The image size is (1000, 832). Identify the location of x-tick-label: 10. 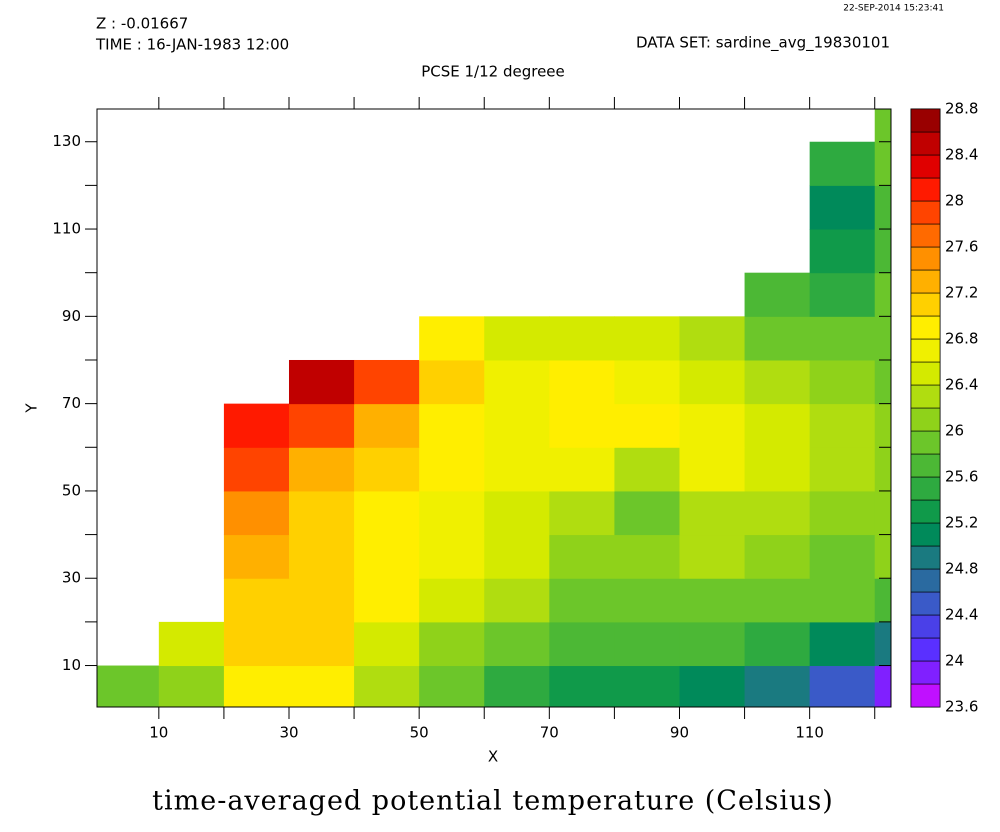
(158, 733).